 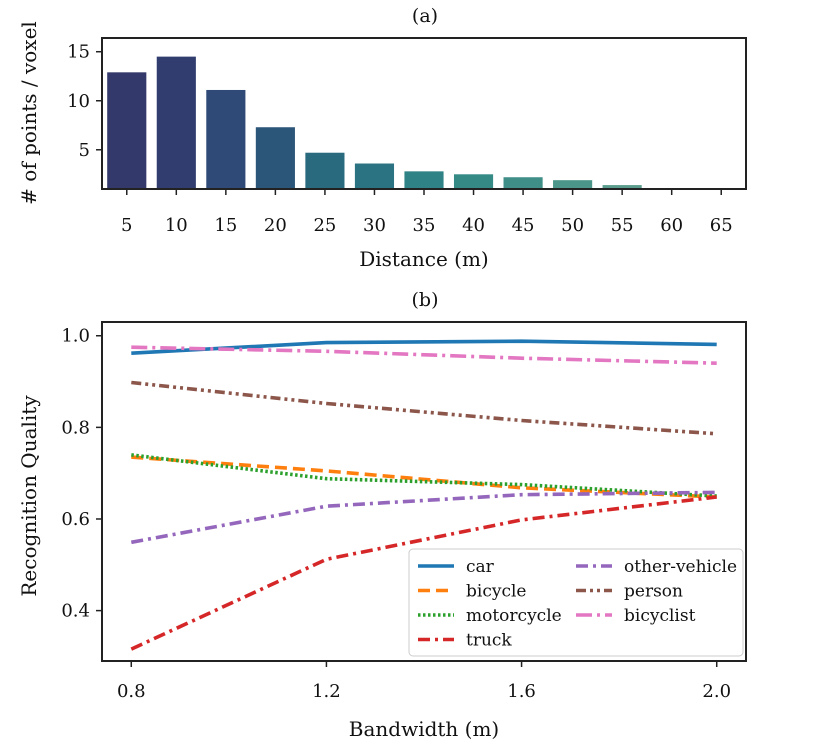 What do you see at coordinates (425, 16) in the screenshot?
I see `panel-a-title: (a)` at bounding box center [425, 16].